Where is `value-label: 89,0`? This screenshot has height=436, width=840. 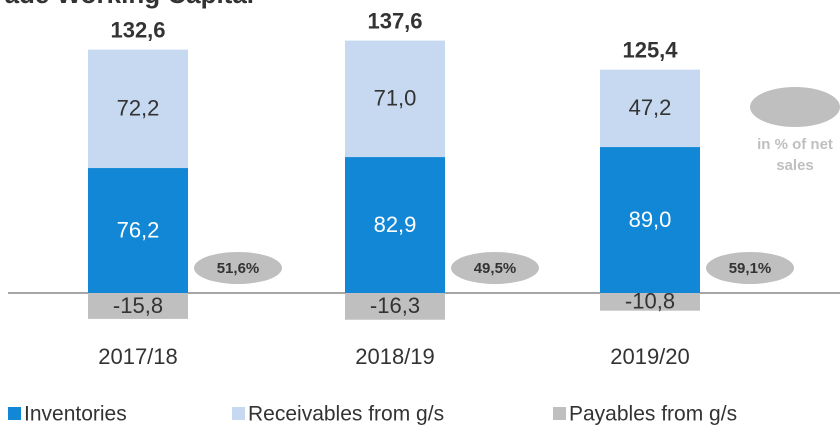
value-label: 89,0 is located at coordinates (650, 219).